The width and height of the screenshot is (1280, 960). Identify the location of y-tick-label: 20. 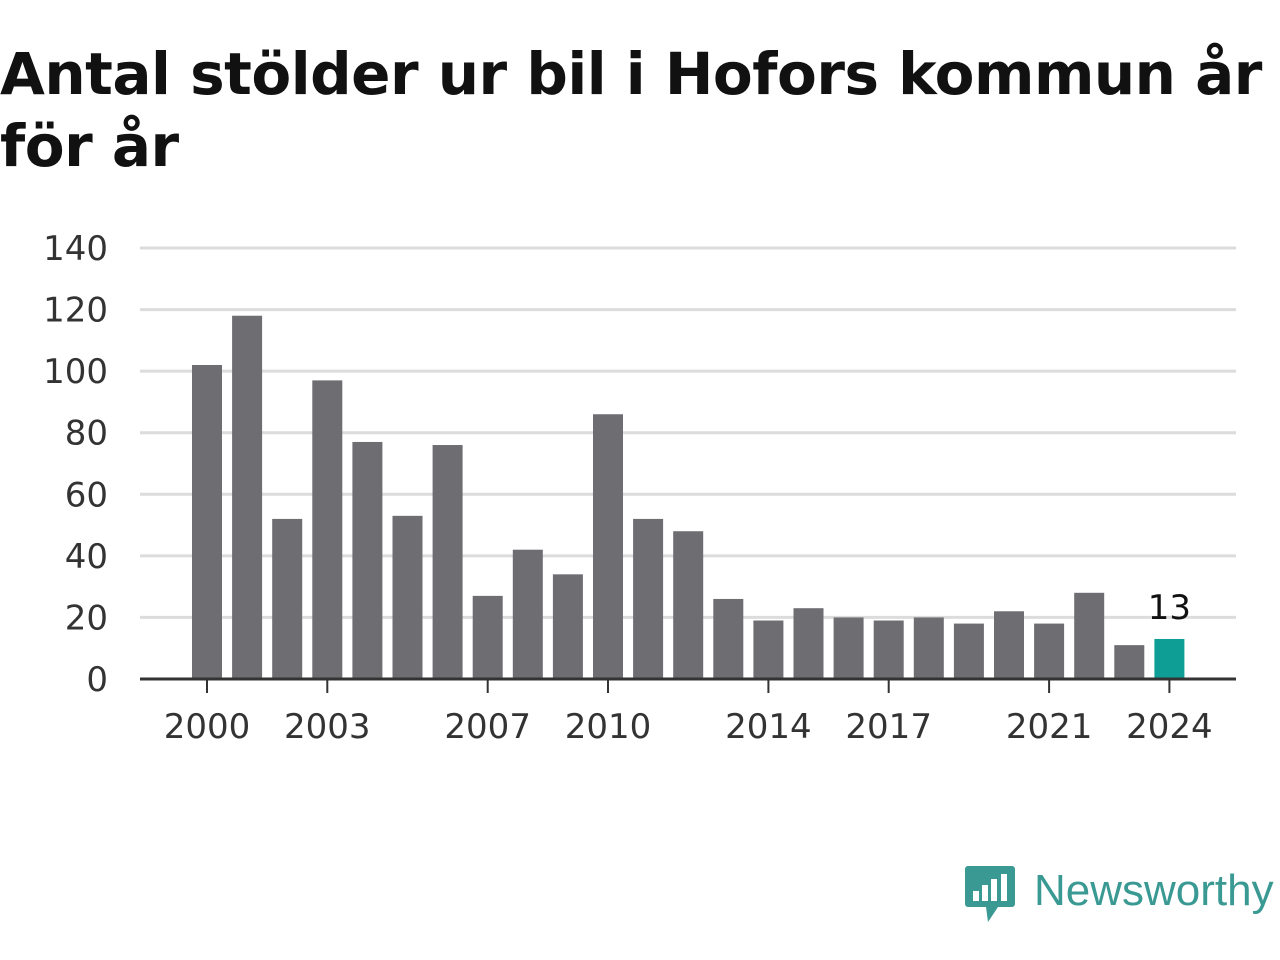
(86, 618).